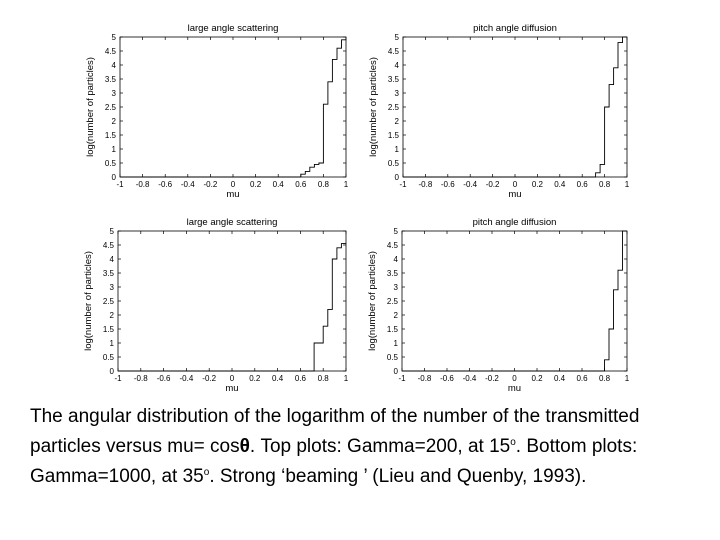 The image size is (720, 540). Describe the element at coordinates (206, 472) in the screenshot. I see `caption-degree-2: o` at that location.